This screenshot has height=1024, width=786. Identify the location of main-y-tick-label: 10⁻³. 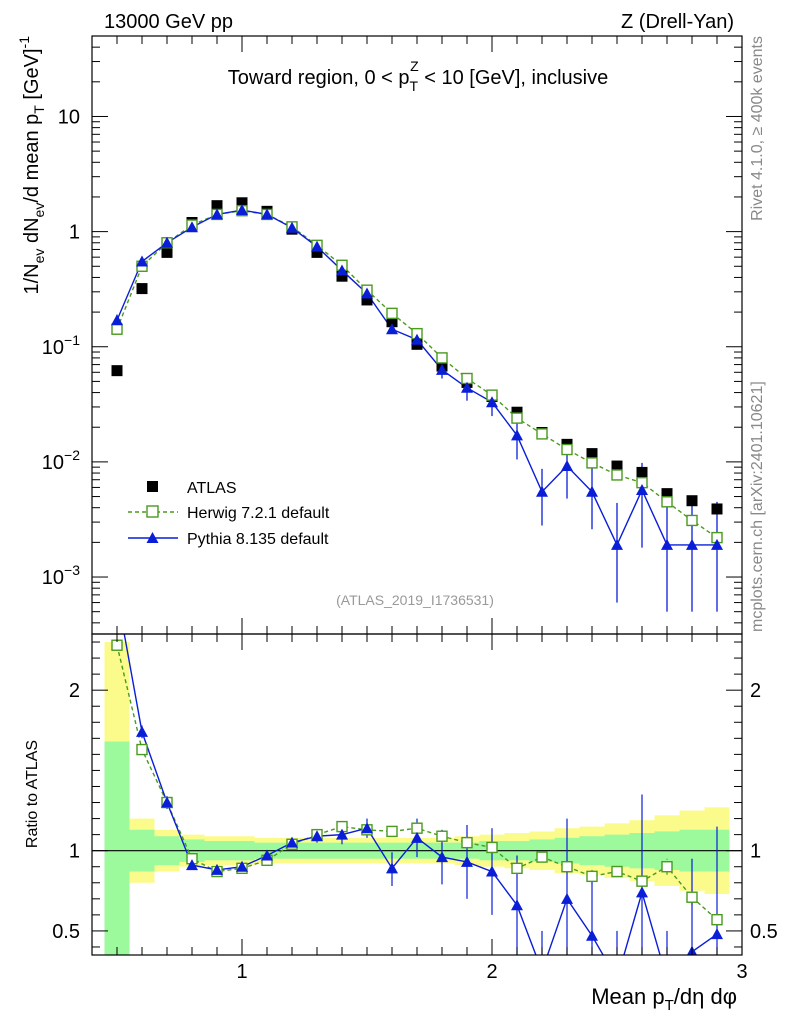
(61, 575).